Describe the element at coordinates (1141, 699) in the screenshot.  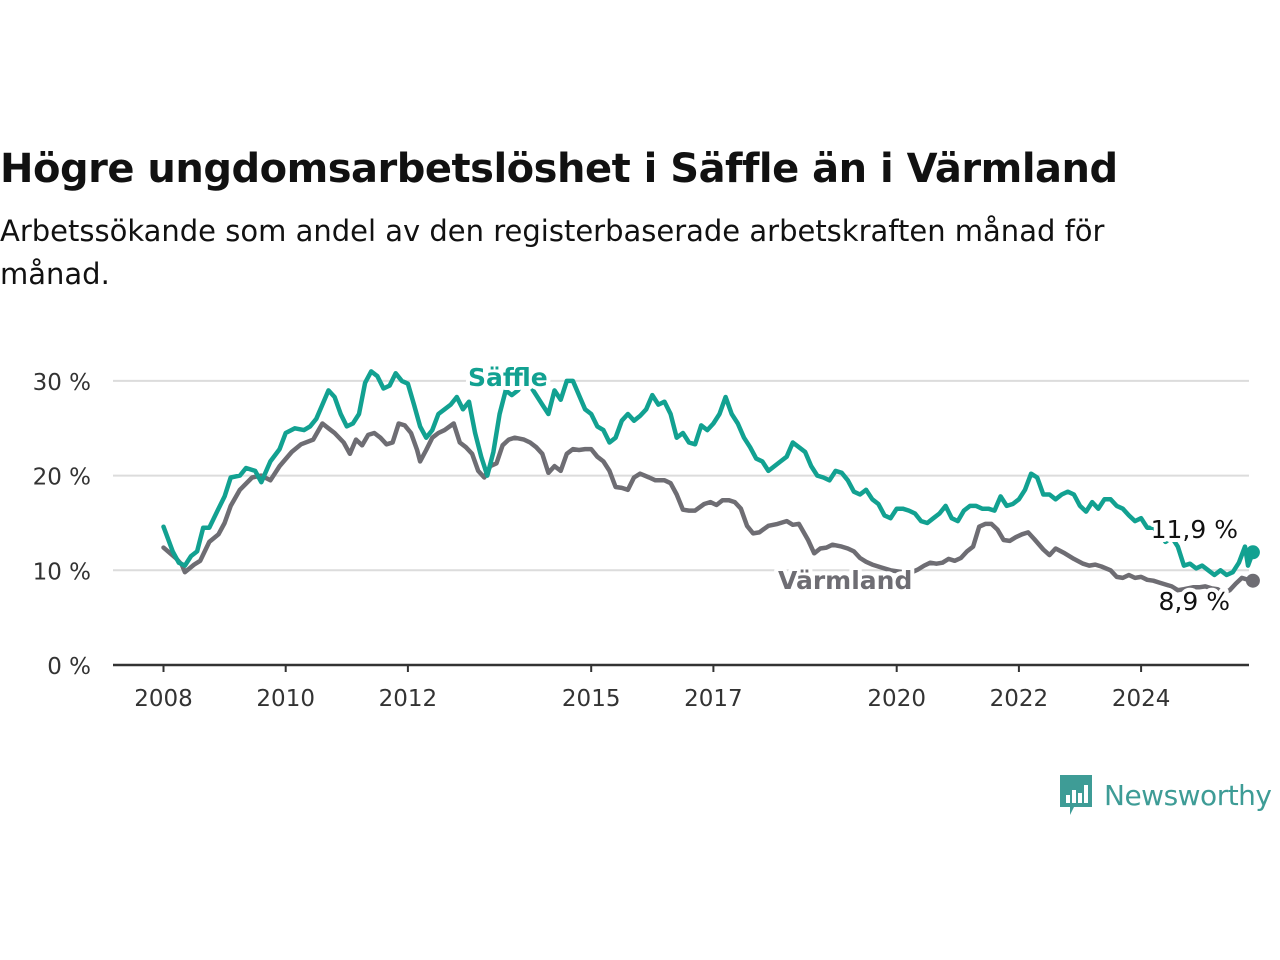
I see `x-tick-label: 2024` at that location.